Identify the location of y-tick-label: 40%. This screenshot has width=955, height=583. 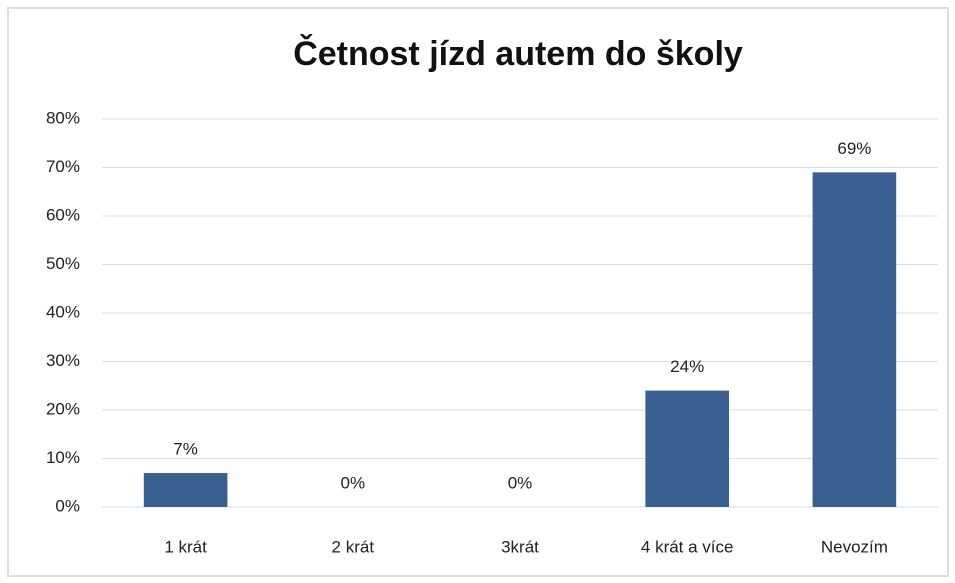
(63, 311).